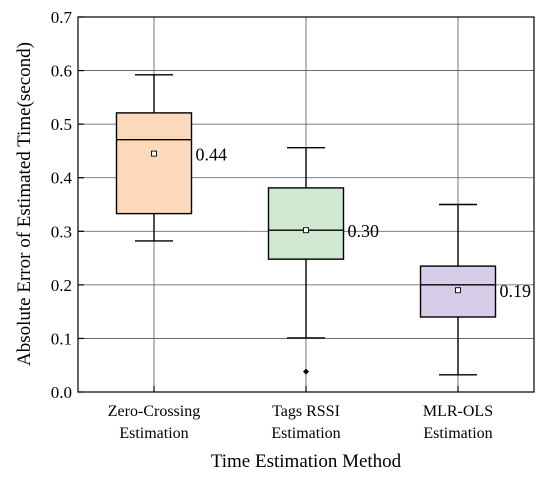  I want to click on y-tick-label: 0.5, so click(61, 124).